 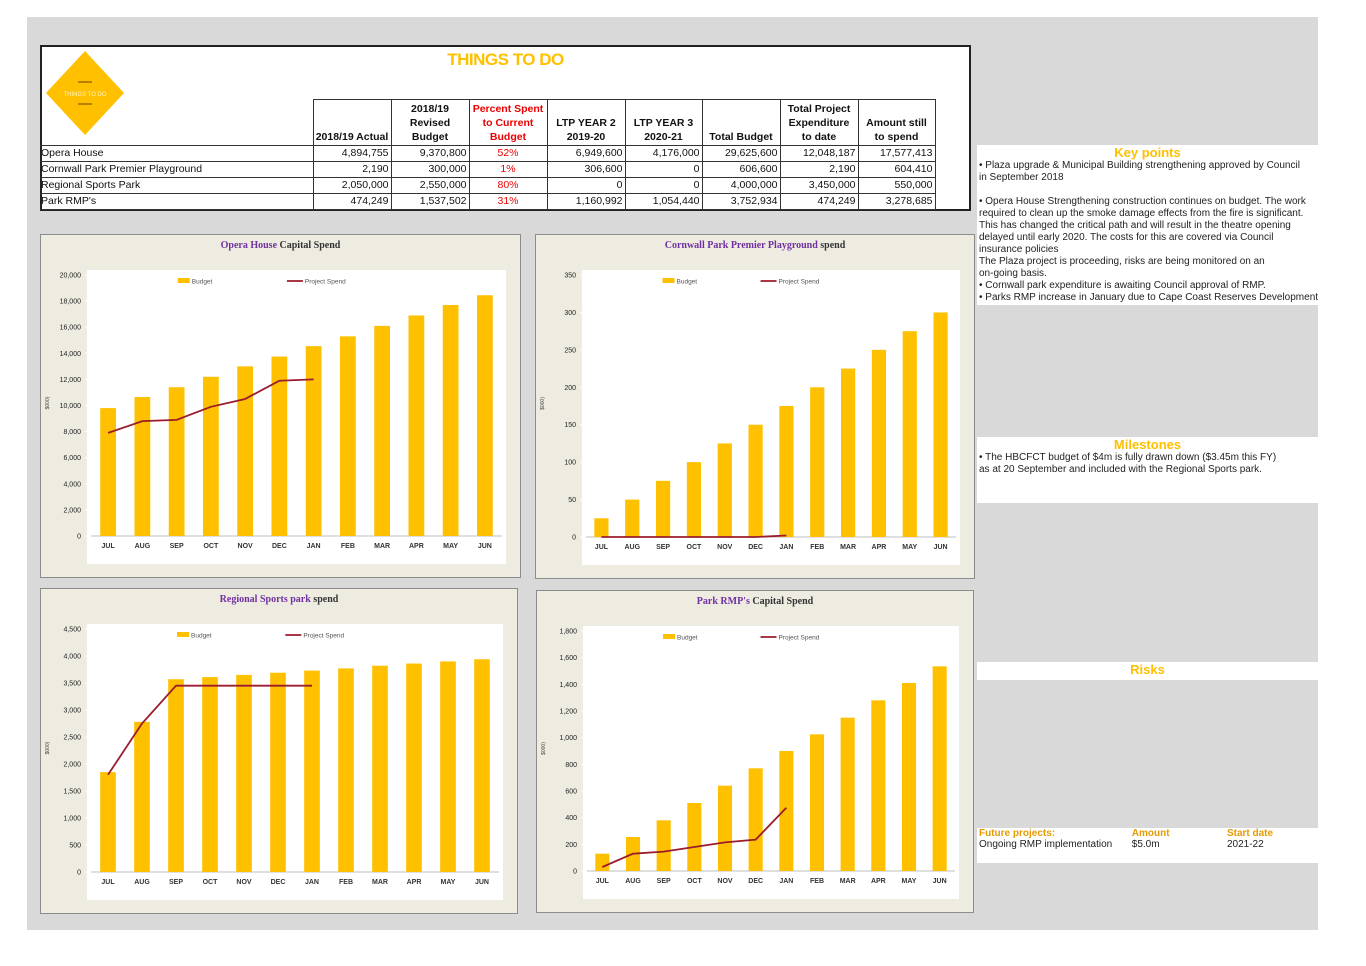 I want to click on y-tick-label: 600, so click(x=571, y=792).